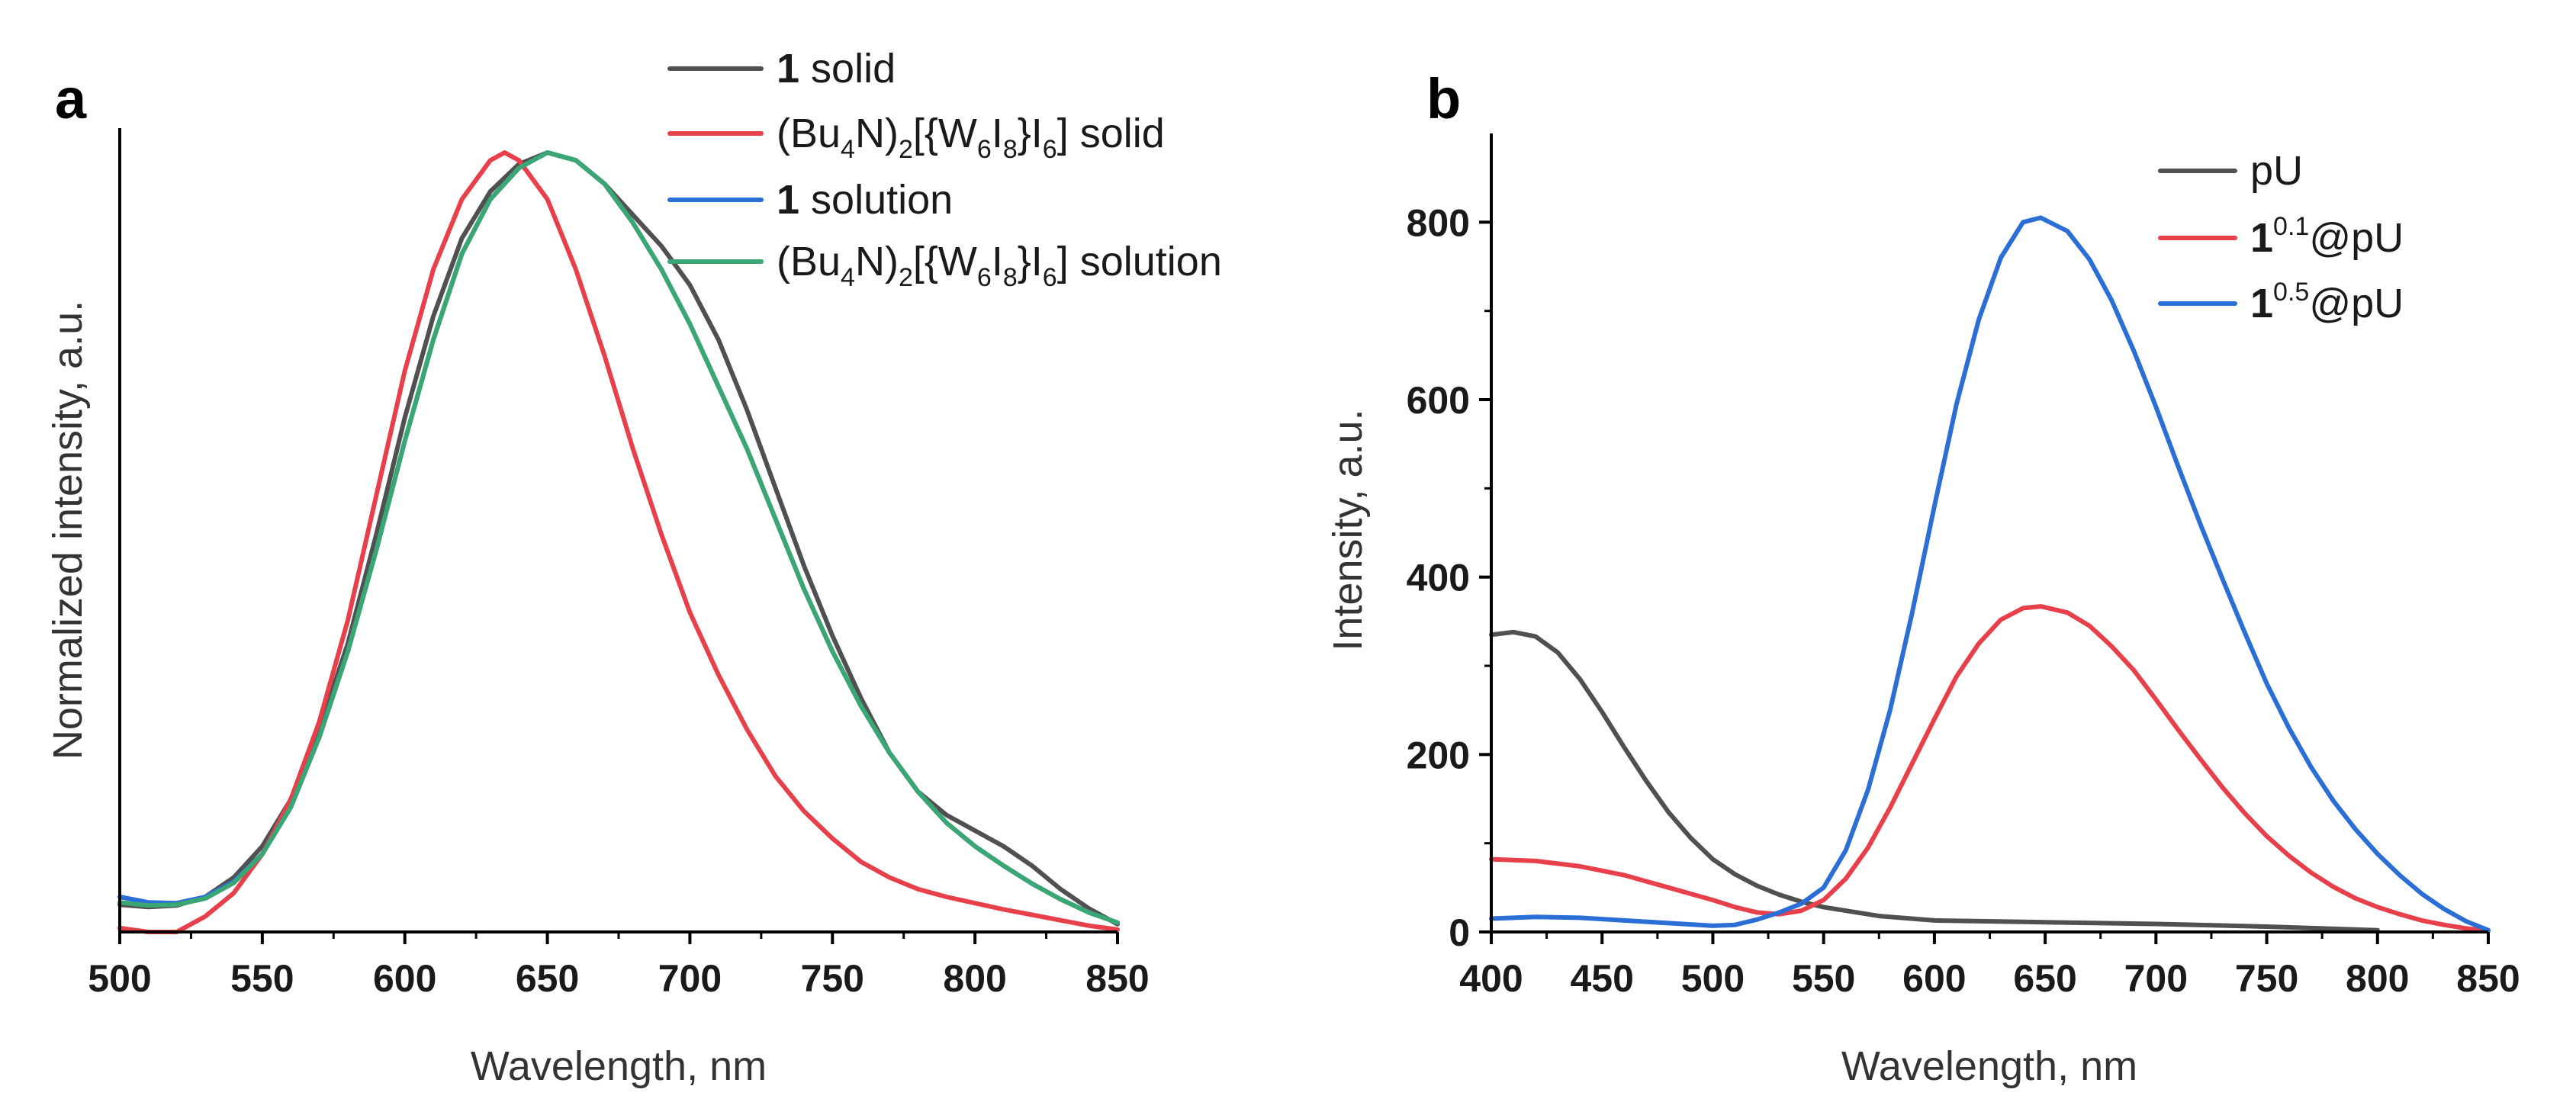  Describe the element at coordinates (2156, 978) in the screenshot. I see `x-tick-label-b-700: 700` at that location.